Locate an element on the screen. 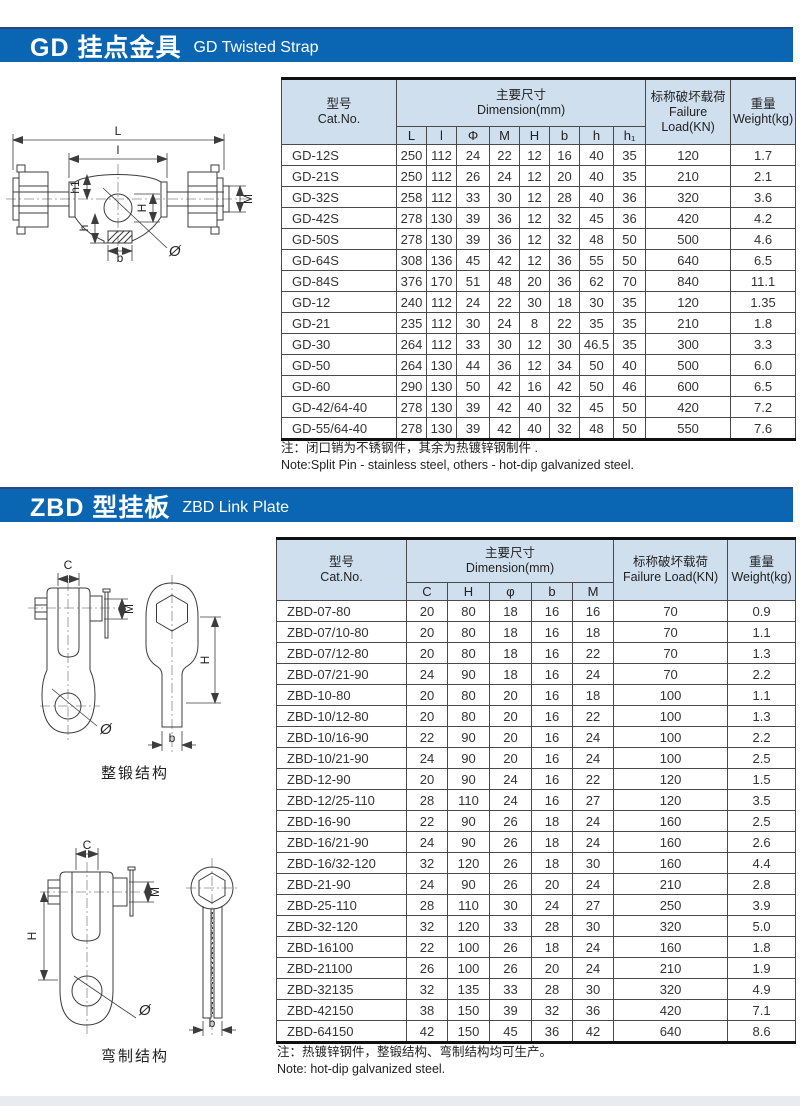  model-cell: ZBD-07/21-90 is located at coordinates (341, 674).